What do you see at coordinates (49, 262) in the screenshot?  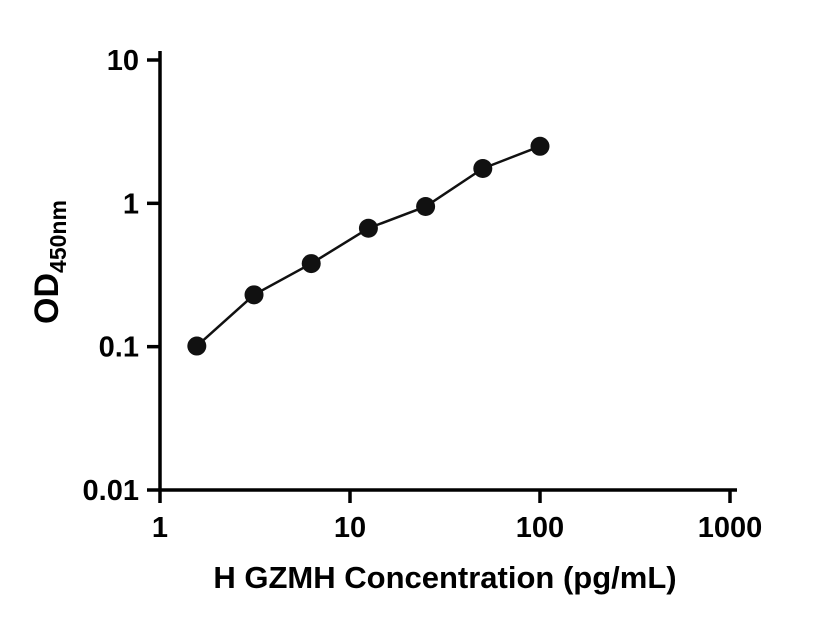 I see `y-axis-title: OD450nm` at bounding box center [49, 262].